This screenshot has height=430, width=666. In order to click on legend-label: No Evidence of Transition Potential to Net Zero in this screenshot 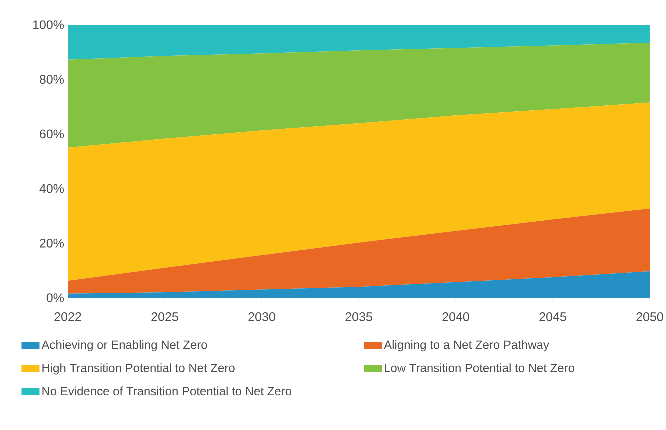, I will do `click(167, 391)`.